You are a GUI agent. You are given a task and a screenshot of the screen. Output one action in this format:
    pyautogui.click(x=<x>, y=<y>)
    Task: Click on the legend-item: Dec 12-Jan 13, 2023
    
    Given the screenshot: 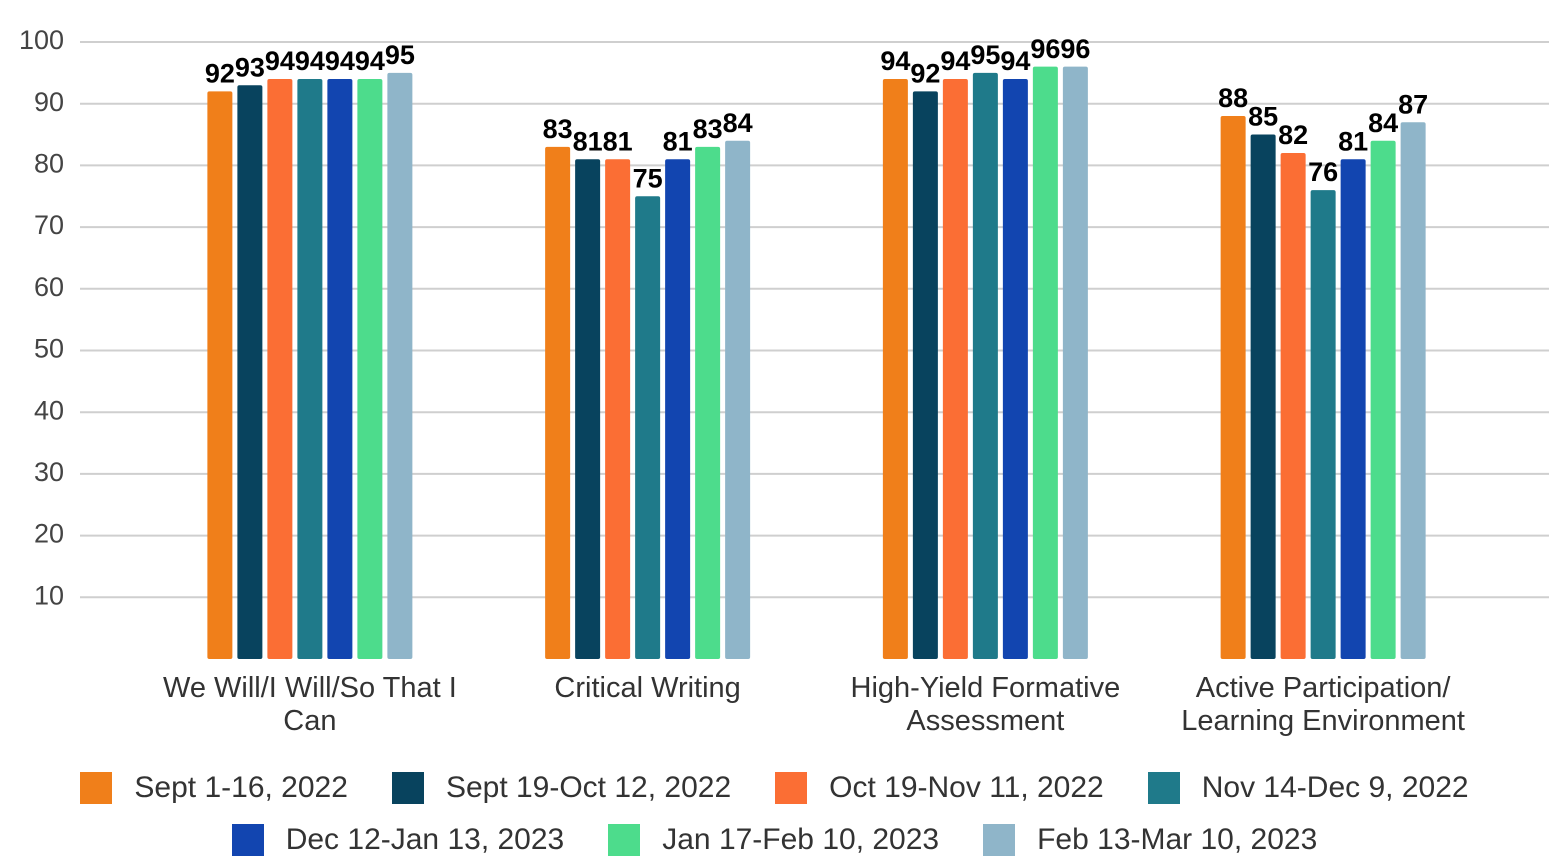 What is the action you would take?
    pyautogui.click(x=398, y=840)
    